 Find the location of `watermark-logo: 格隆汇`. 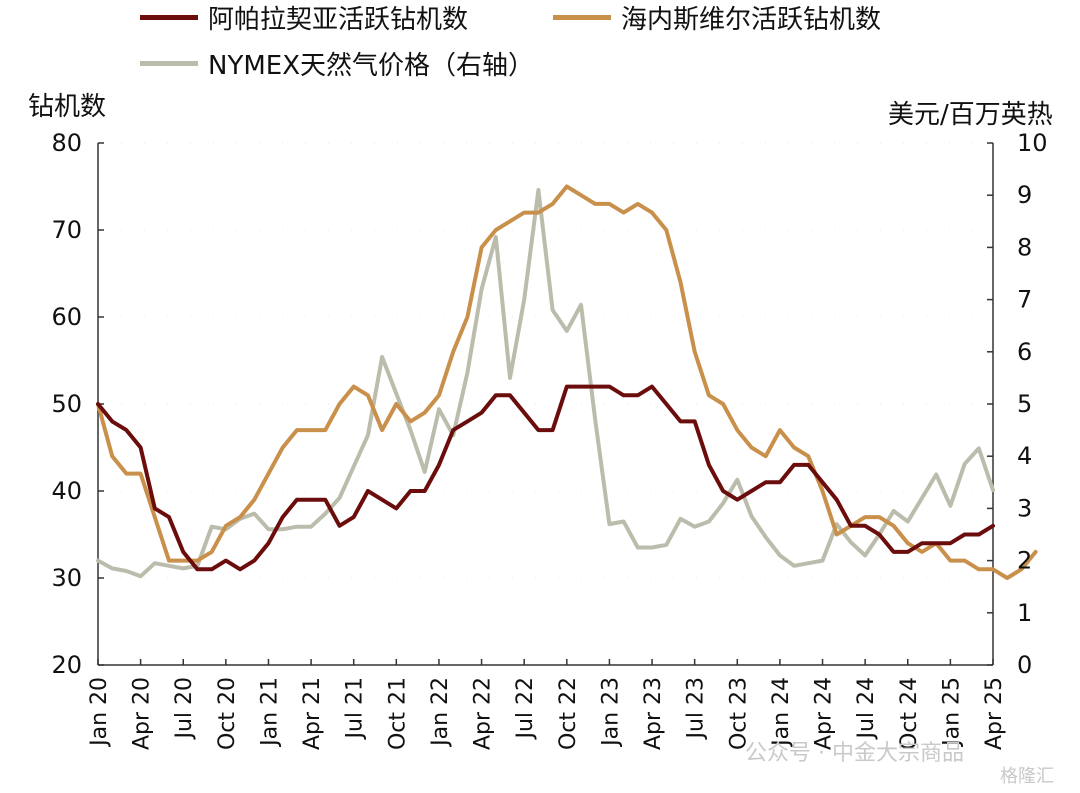

watermark-logo: 格隆汇 is located at coordinates (1027, 776).